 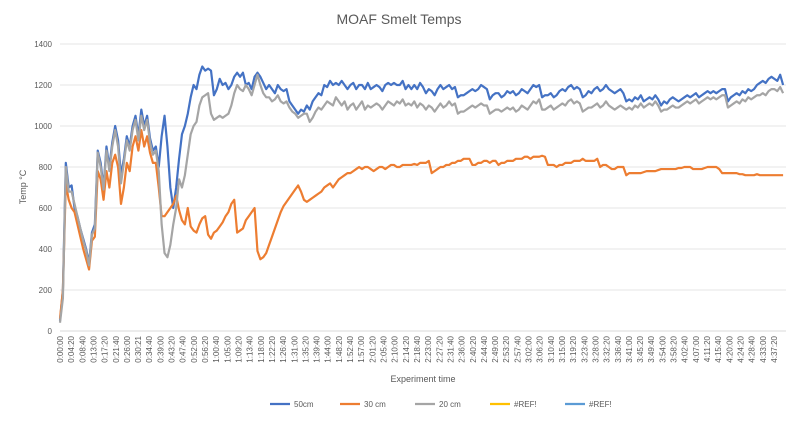 I want to click on x-tick-label: 1:26:40, so click(x=283, y=348).